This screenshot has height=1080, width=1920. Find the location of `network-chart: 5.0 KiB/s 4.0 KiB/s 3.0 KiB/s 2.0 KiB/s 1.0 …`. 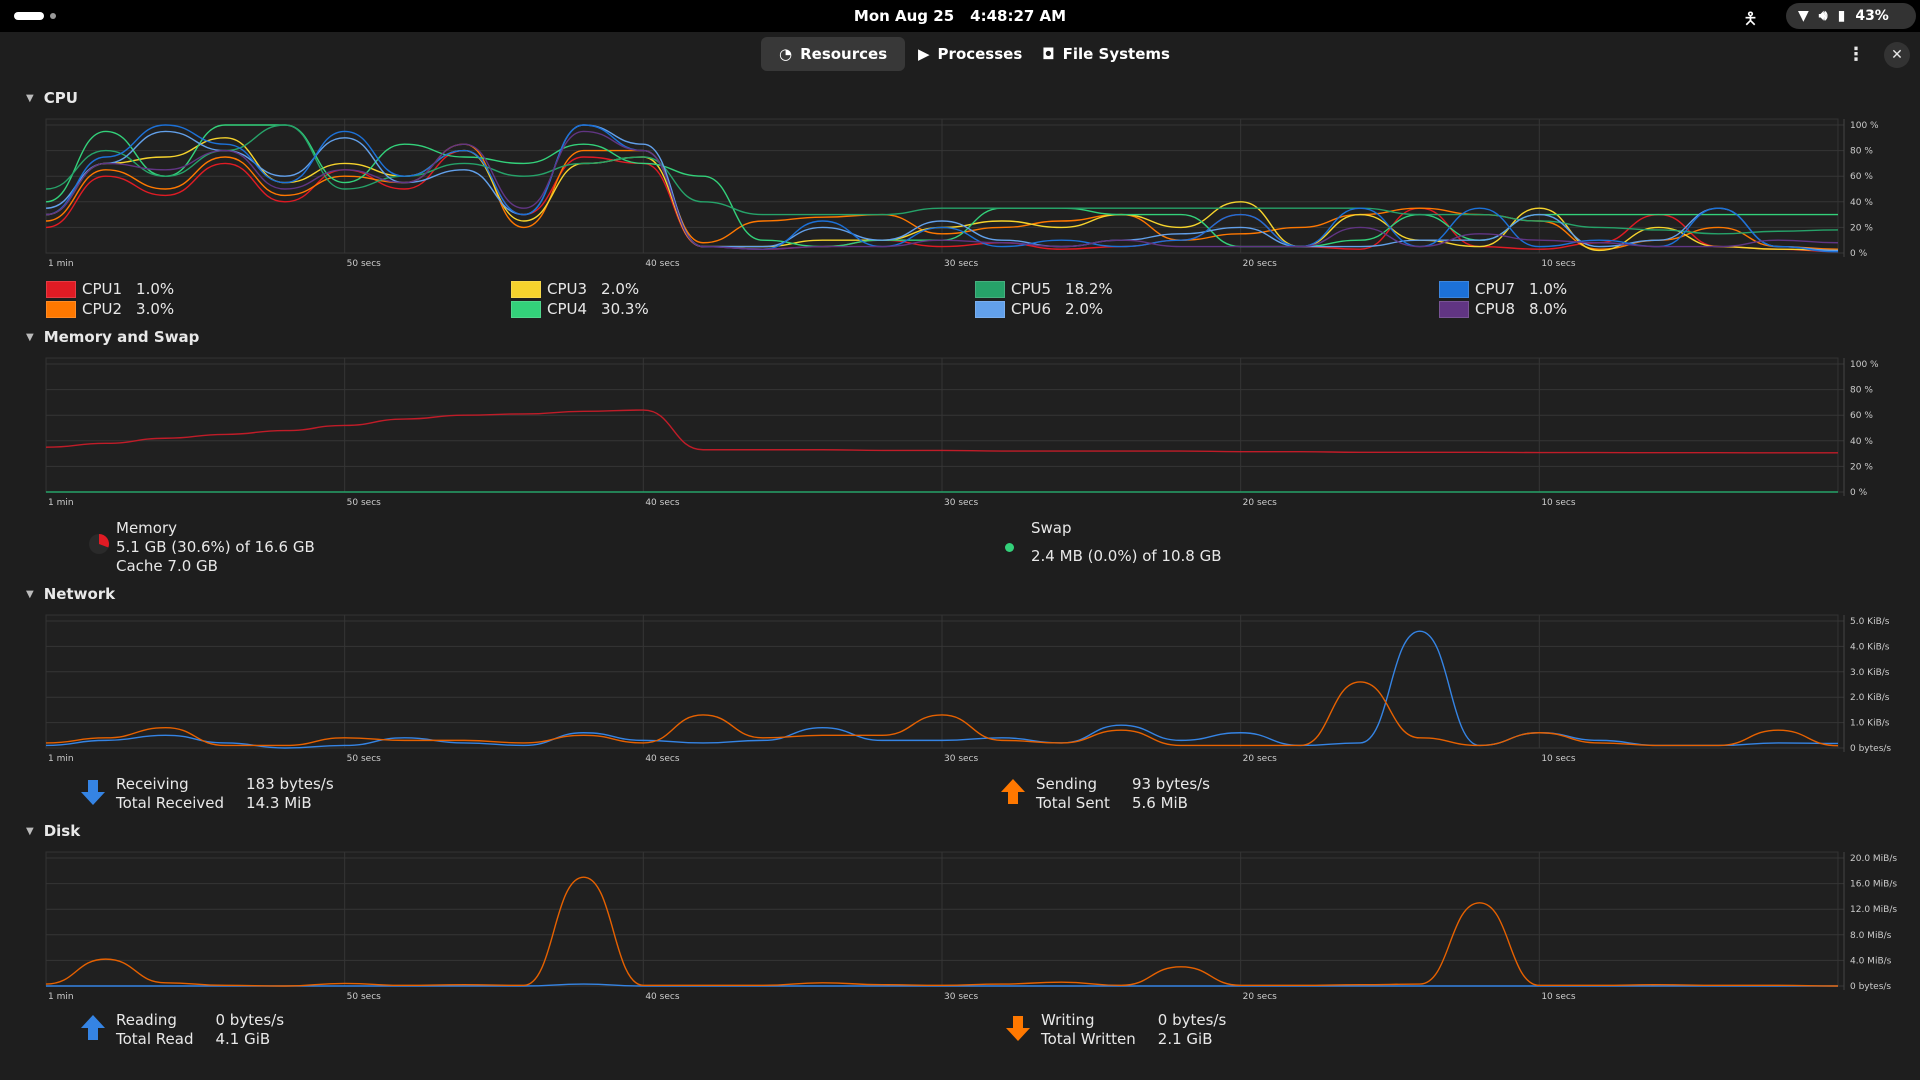

network-chart: 5.0 KiB/s 4.0 KiB/s 3.0 KiB/s 2.0 KiB/s 1.0 … is located at coordinates (968, 689).